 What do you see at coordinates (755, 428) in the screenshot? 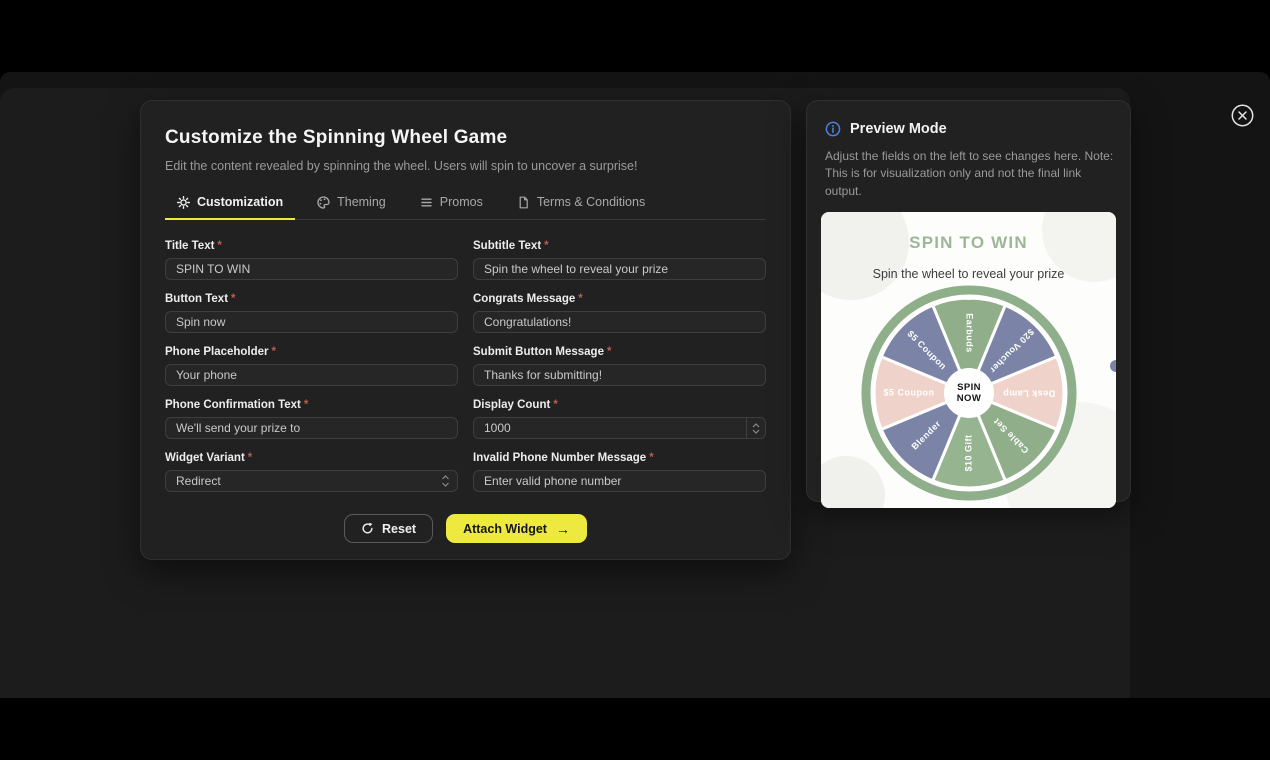
I see `number-stepper` at bounding box center [755, 428].